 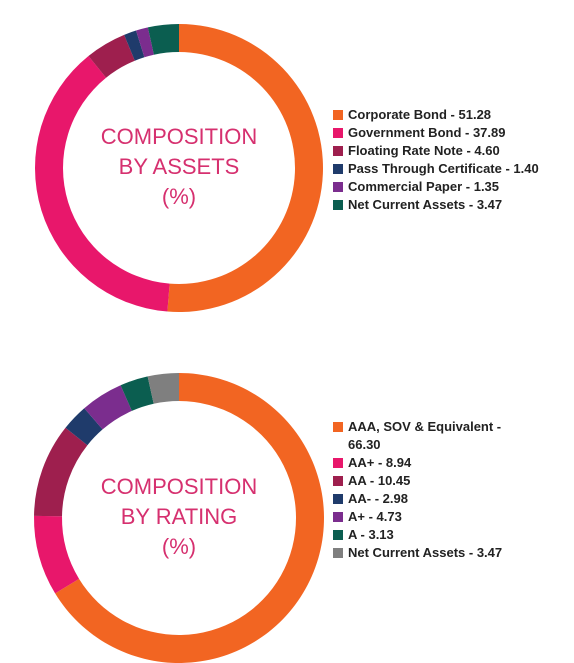 What do you see at coordinates (378, 498) in the screenshot?
I see `legend-label: AA- - 2.98` at bounding box center [378, 498].